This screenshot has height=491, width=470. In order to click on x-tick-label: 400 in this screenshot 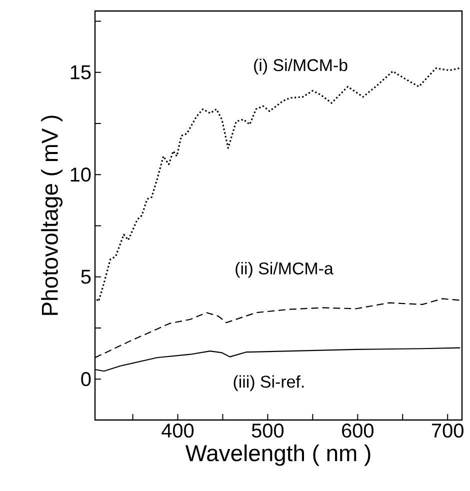, I will do `click(178, 431)`.